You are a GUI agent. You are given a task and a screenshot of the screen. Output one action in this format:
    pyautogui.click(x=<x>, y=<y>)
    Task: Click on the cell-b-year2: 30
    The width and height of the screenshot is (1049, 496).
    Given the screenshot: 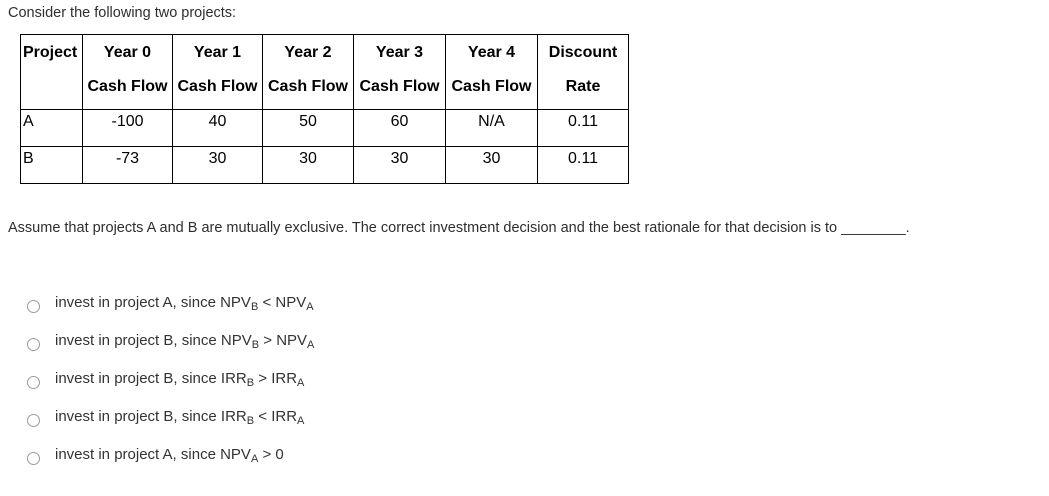 What is the action you would take?
    pyautogui.click(x=308, y=165)
    